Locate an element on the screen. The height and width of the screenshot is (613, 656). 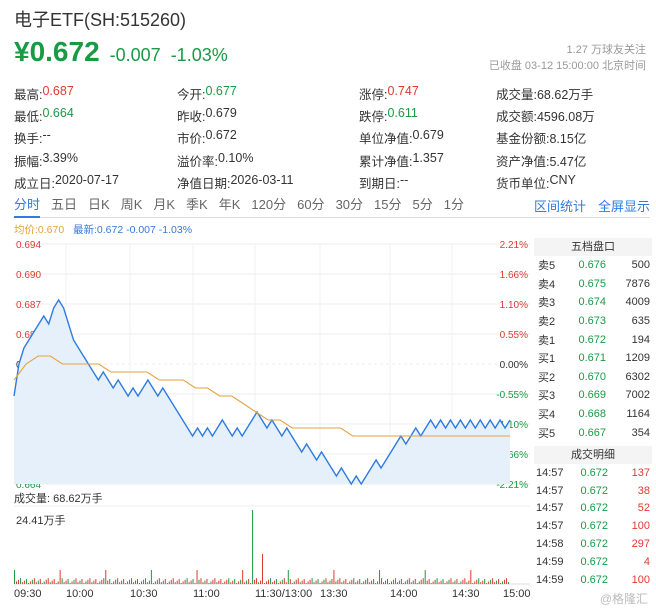
order-book-row: 卖4 0.675 7876 is located at coordinates (593, 284).